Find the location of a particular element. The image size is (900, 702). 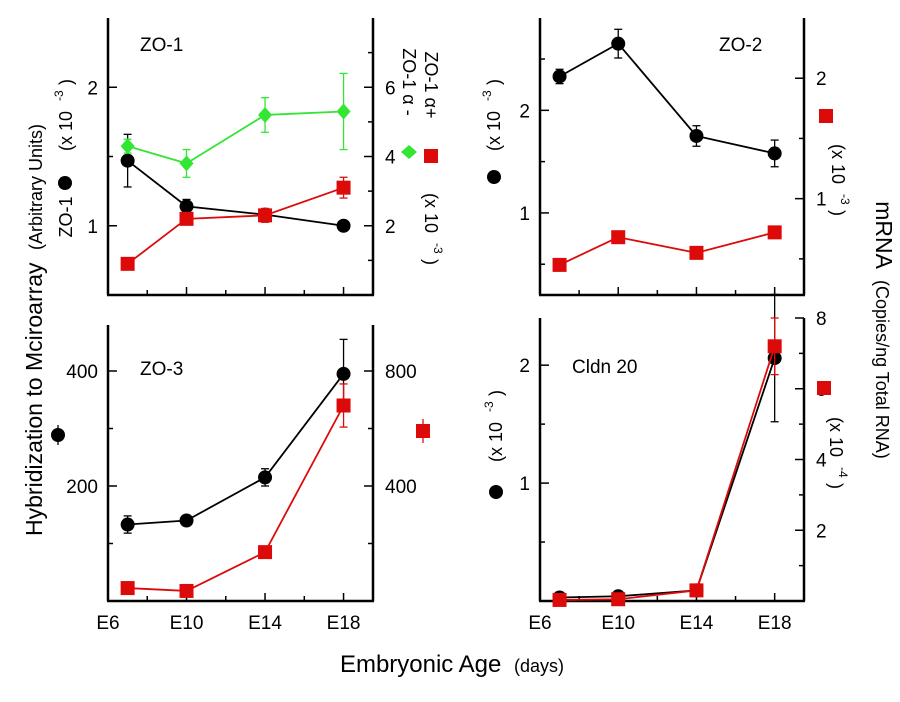

panel-title: ZO-3 is located at coordinates (161, 369).